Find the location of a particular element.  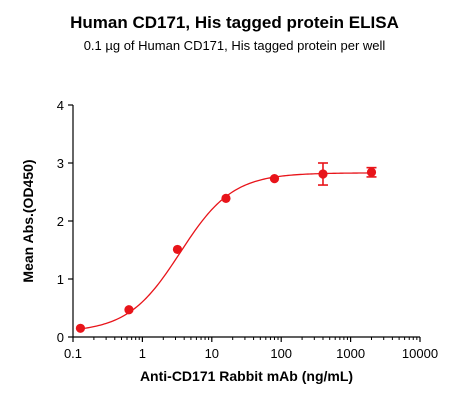

y-tick-label: 0 is located at coordinates (60, 337).